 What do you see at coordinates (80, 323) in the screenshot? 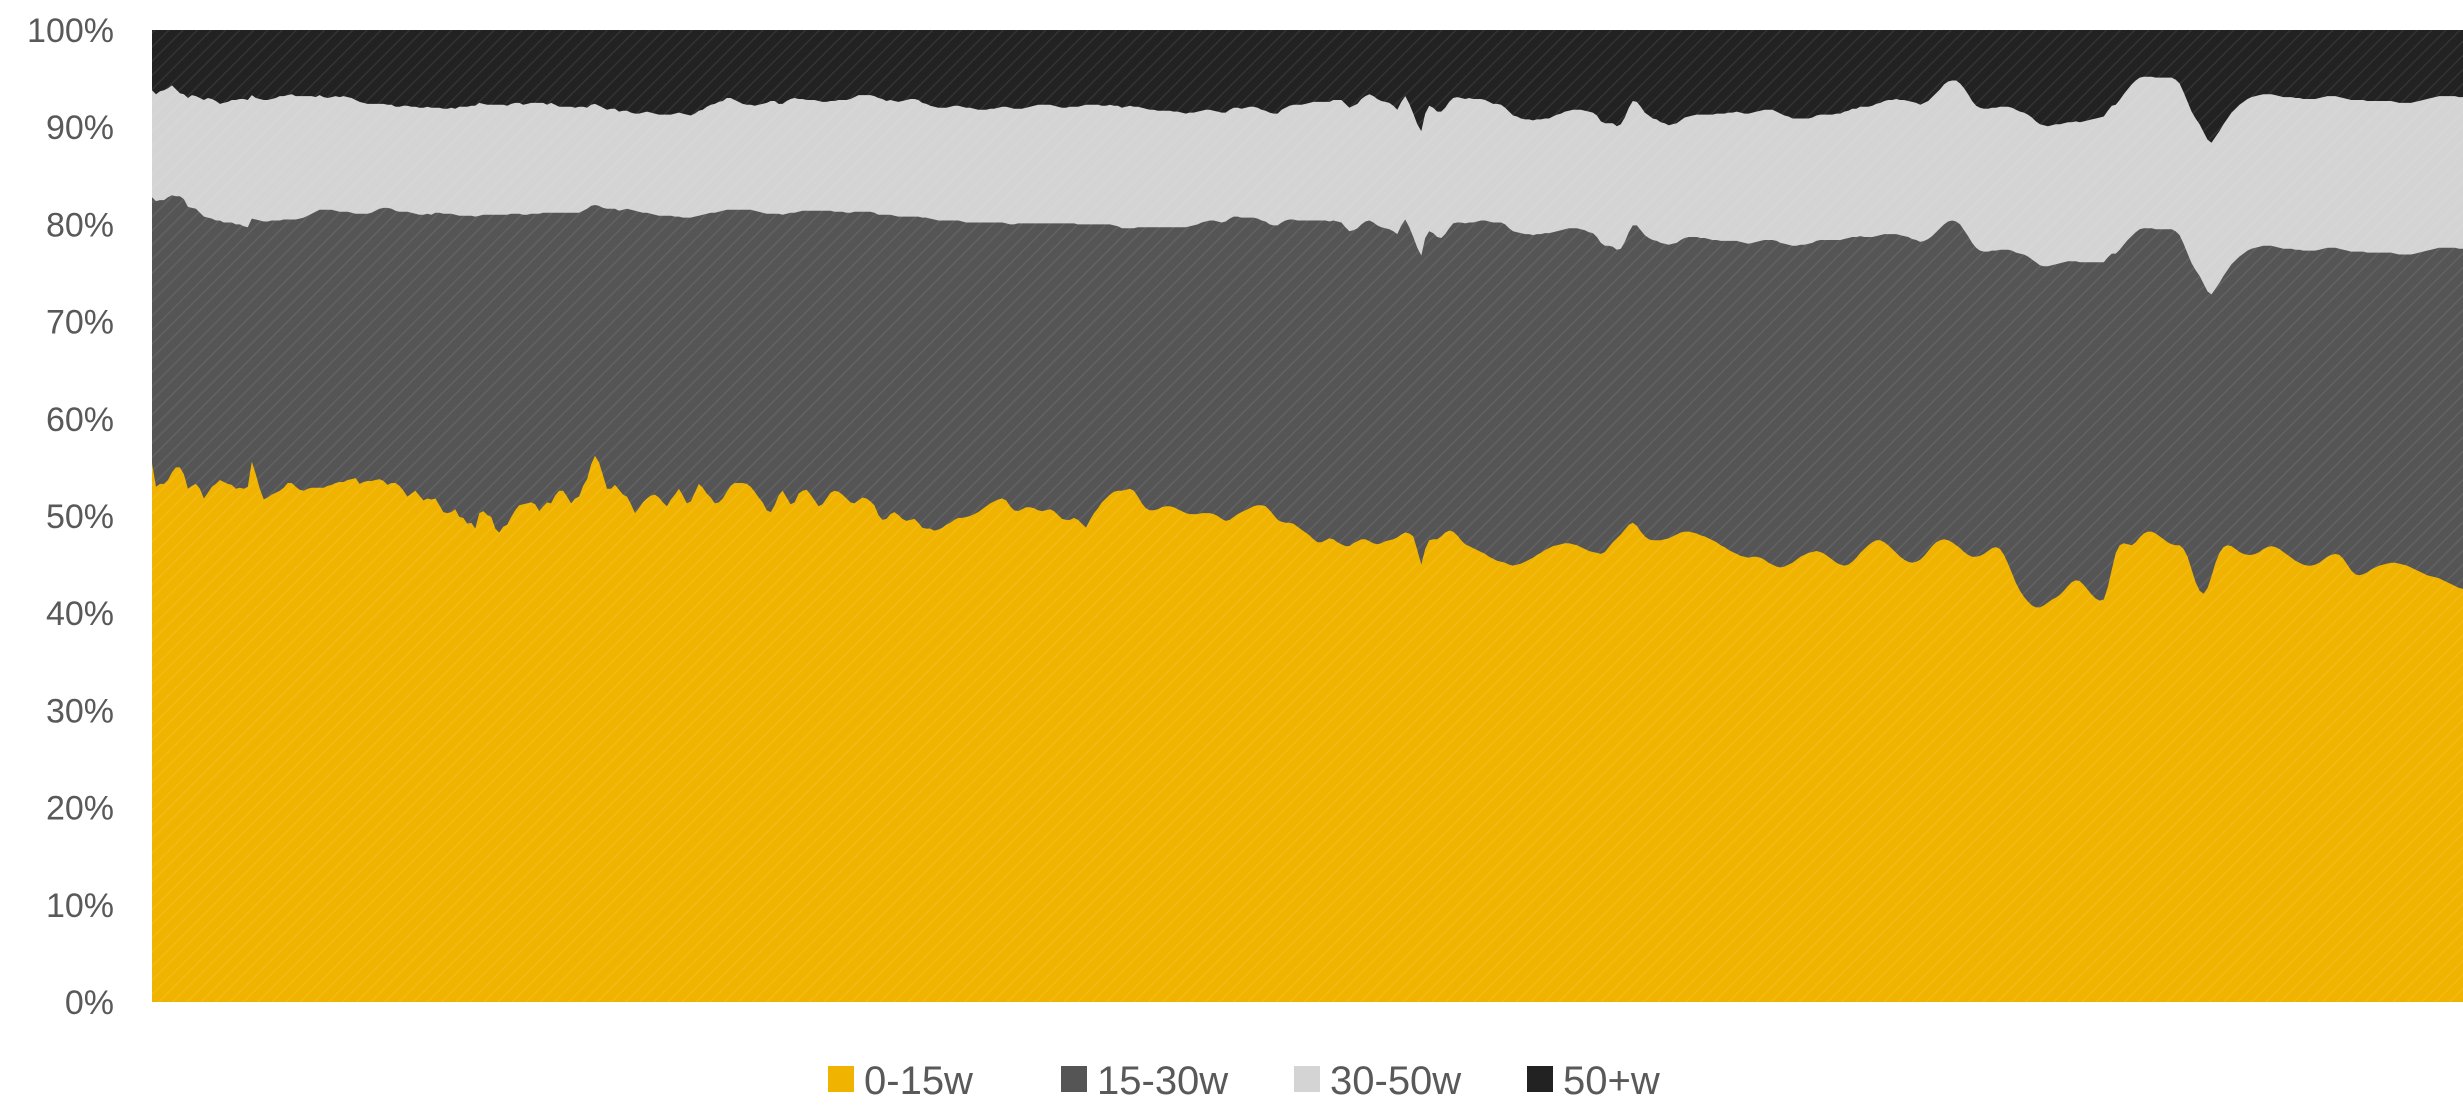
I see `y-tick-label: 70%` at bounding box center [80, 323].